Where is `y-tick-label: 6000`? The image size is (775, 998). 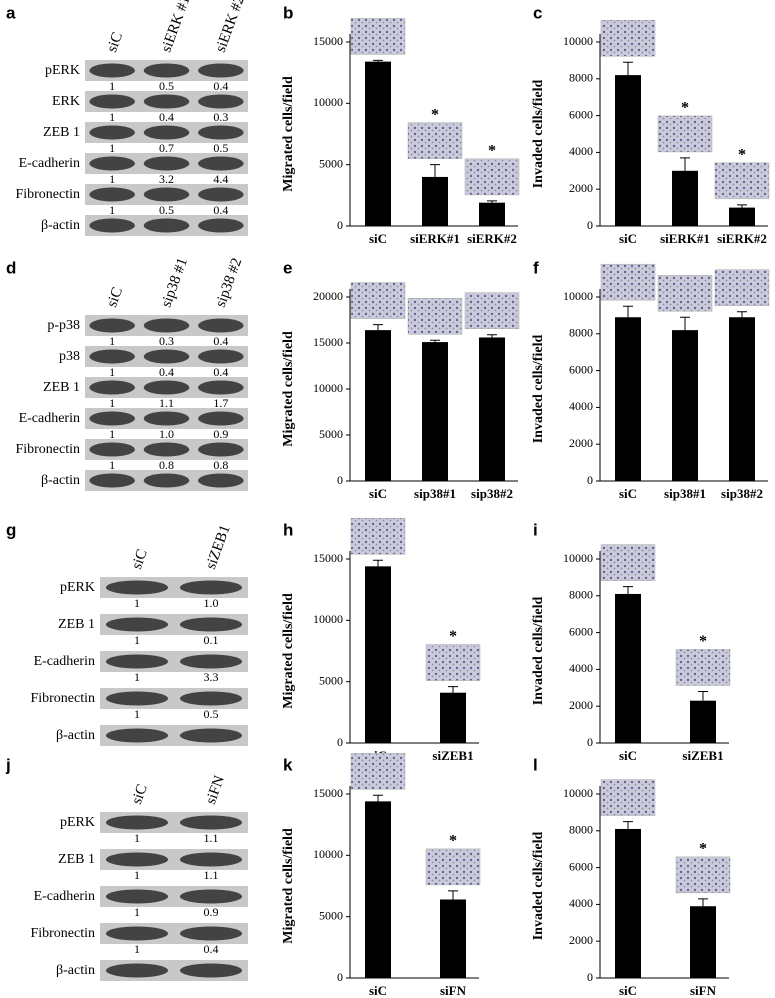
y-tick-label: 6000 is located at coordinates (581, 114).